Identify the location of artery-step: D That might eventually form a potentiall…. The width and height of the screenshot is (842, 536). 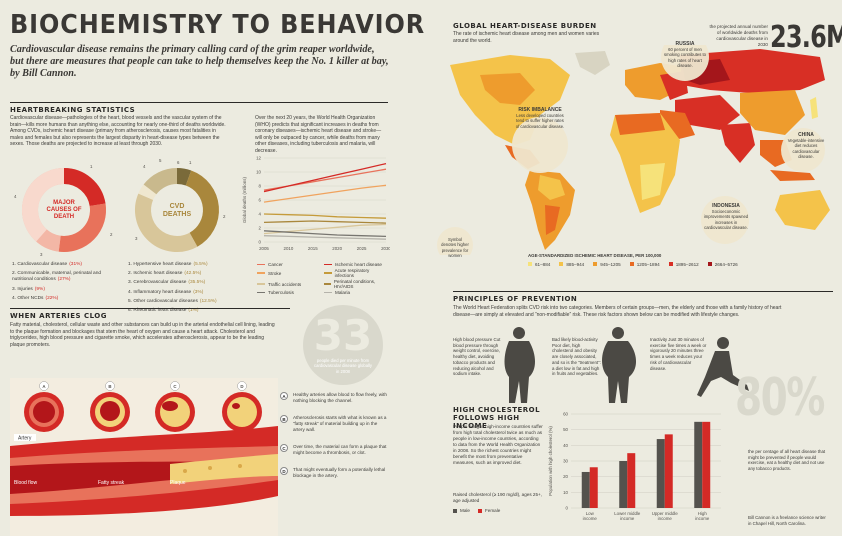
(335, 472).